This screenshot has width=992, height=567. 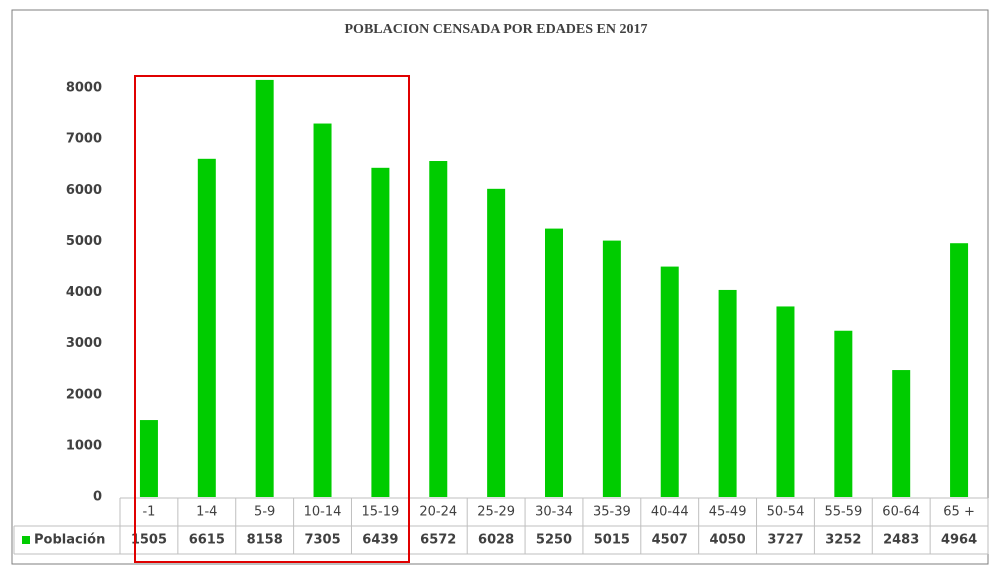 What do you see at coordinates (207, 540) in the screenshot?
I see `table-value: 6615` at bounding box center [207, 540].